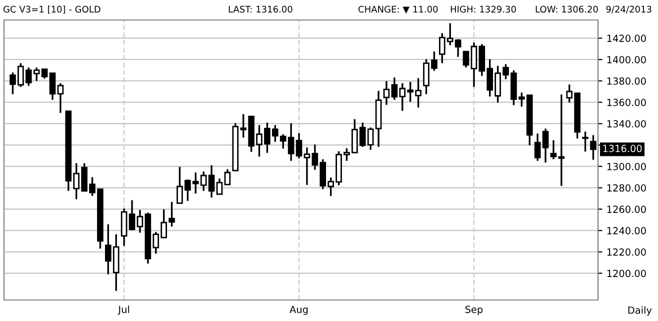 This screenshot has width=658, height=321. What do you see at coordinates (567, 9) in the screenshot?
I see `text: LOW: 1306.20` at bounding box center [567, 9].